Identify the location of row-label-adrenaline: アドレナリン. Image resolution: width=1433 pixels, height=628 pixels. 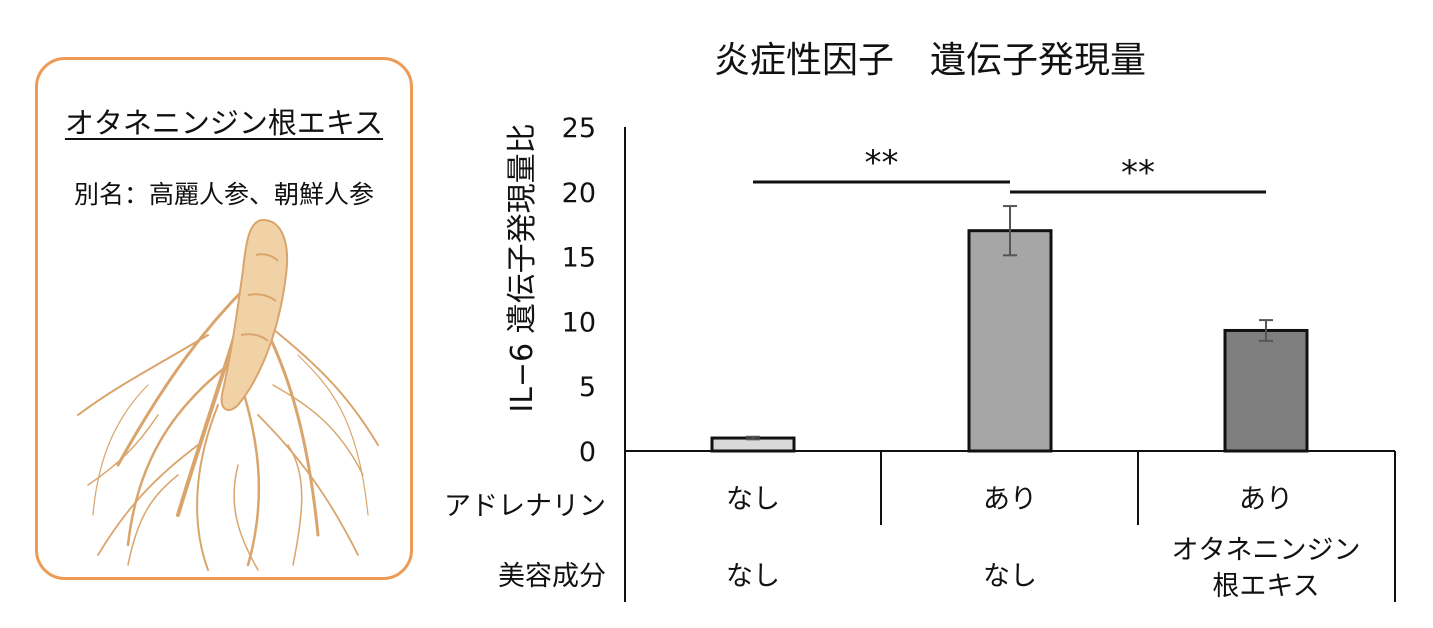
(525, 506).